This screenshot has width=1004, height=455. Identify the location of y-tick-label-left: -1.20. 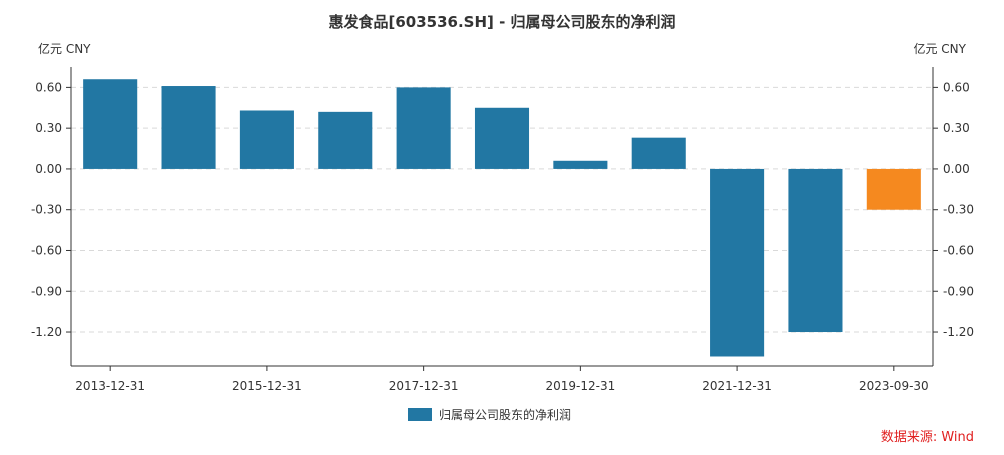
(46, 332).